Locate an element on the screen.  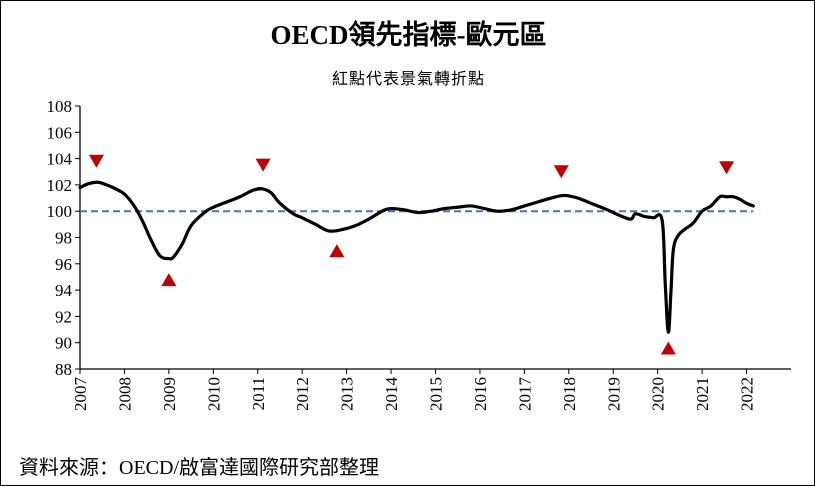
x-tick-label: 2017 is located at coordinates (524, 394).